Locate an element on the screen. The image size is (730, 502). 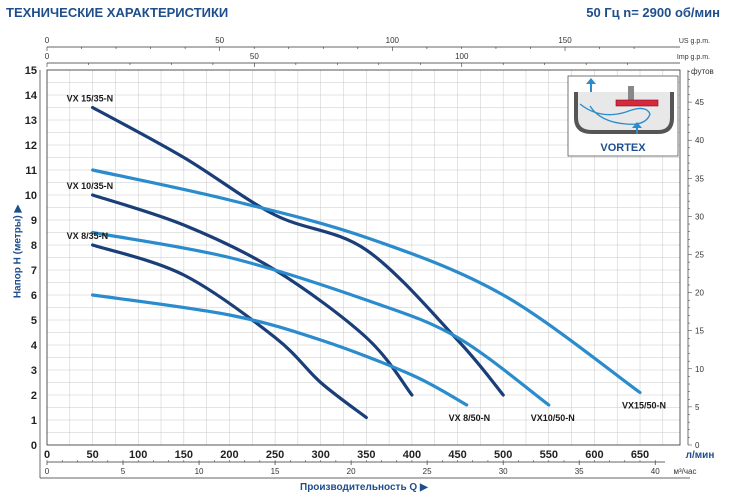
m3-tick-label: 35 is located at coordinates (579, 471).